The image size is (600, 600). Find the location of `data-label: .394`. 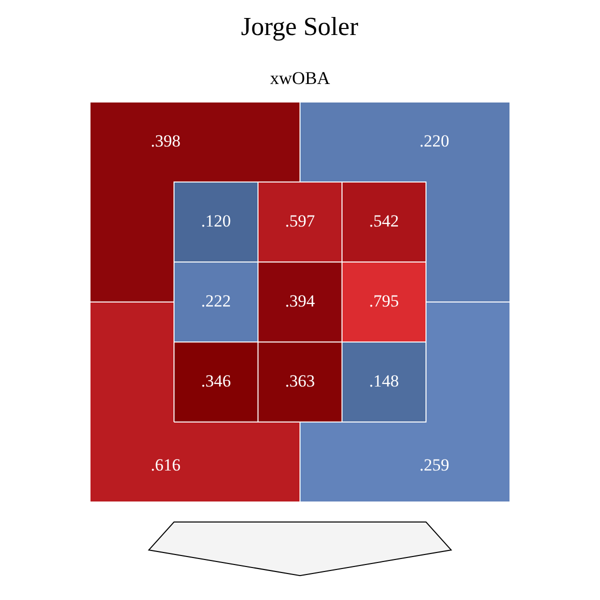

data-label: .394 is located at coordinates (300, 300).